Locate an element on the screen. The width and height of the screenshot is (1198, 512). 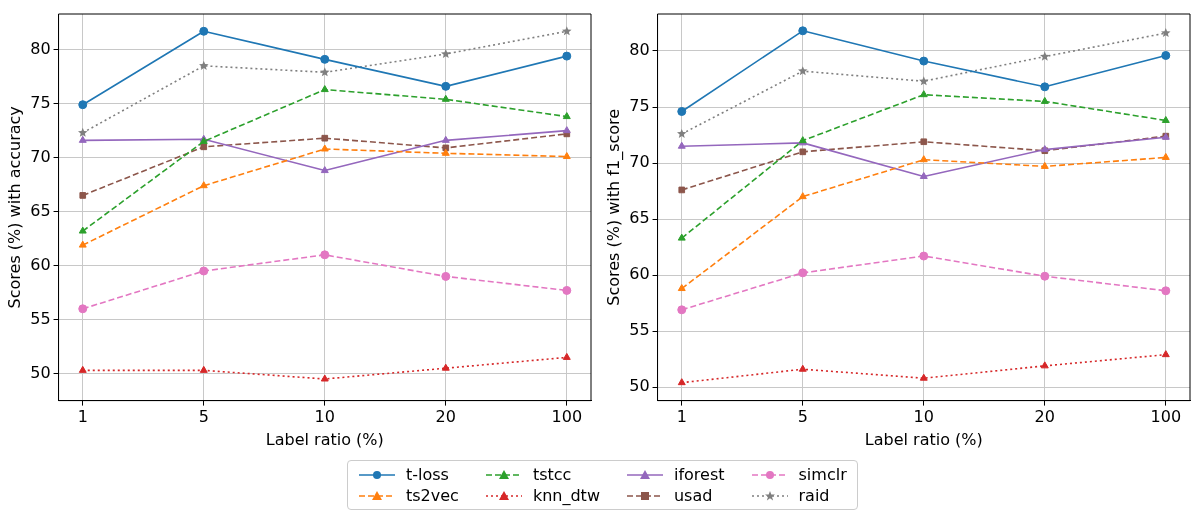
legend-label: knn_dtw is located at coordinates (566, 495).